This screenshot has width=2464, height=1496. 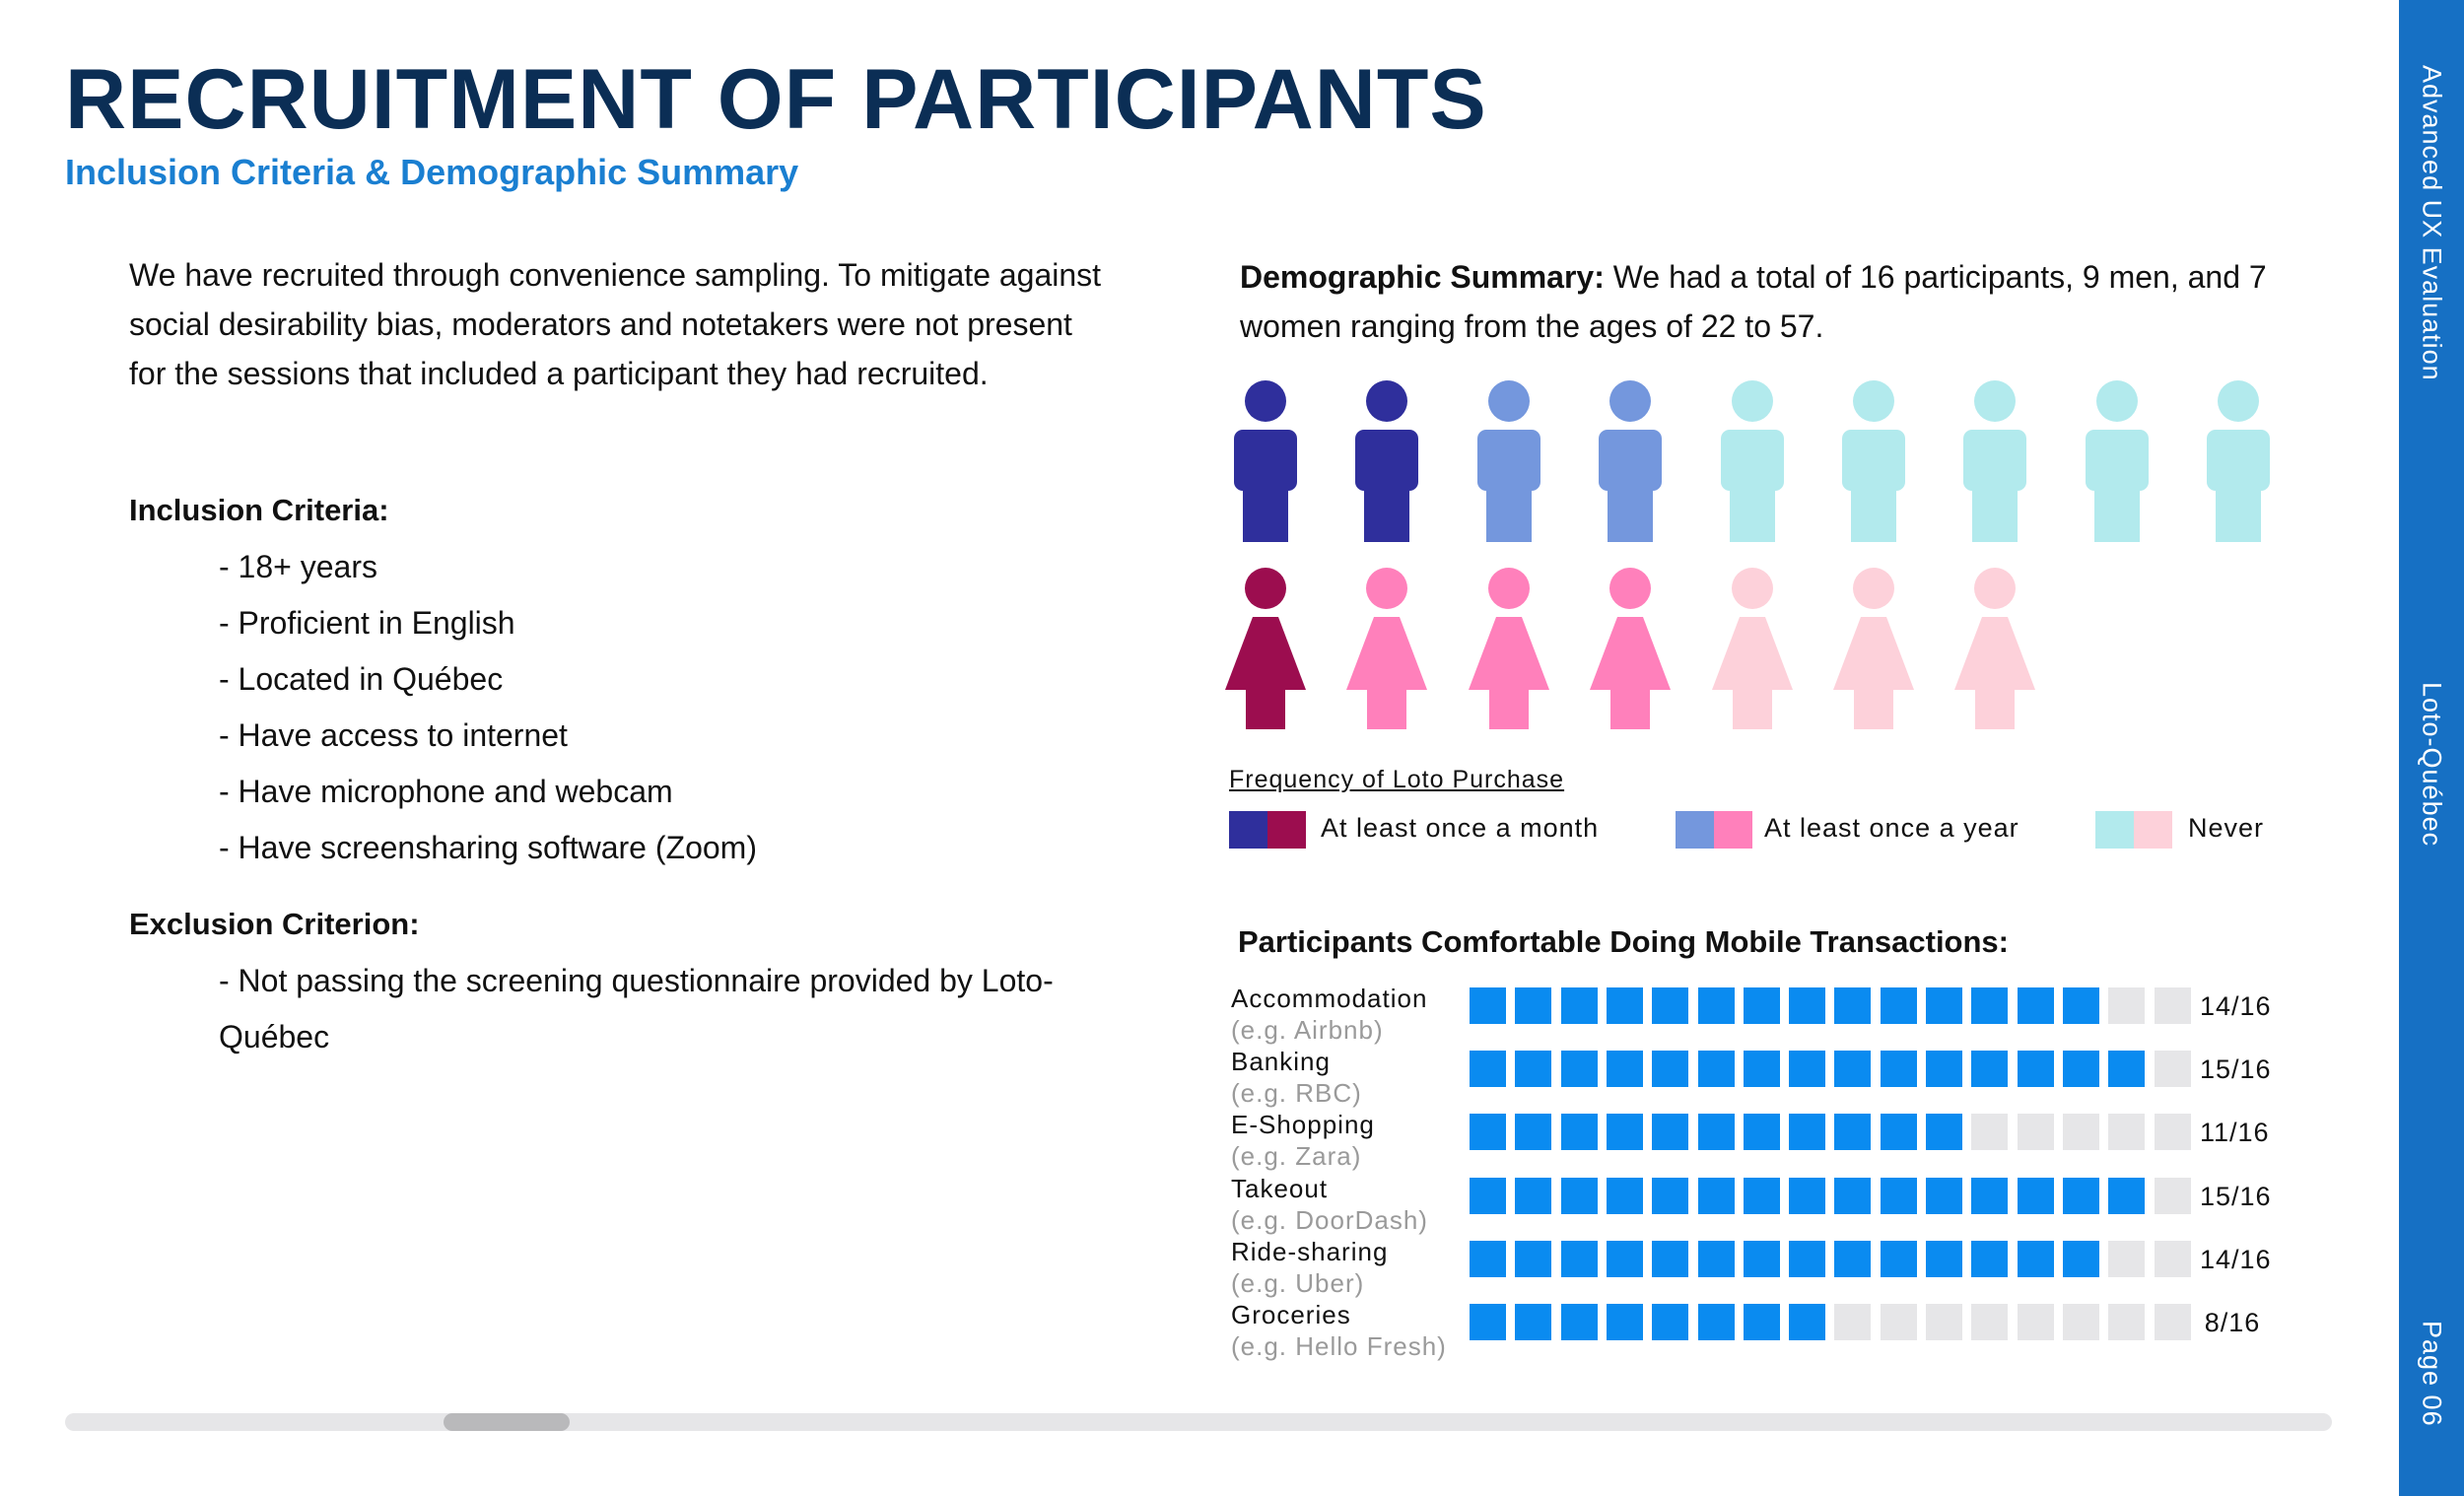 What do you see at coordinates (259, 510) in the screenshot?
I see `inclusion-heading: Inclusion Criteria:` at bounding box center [259, 510].